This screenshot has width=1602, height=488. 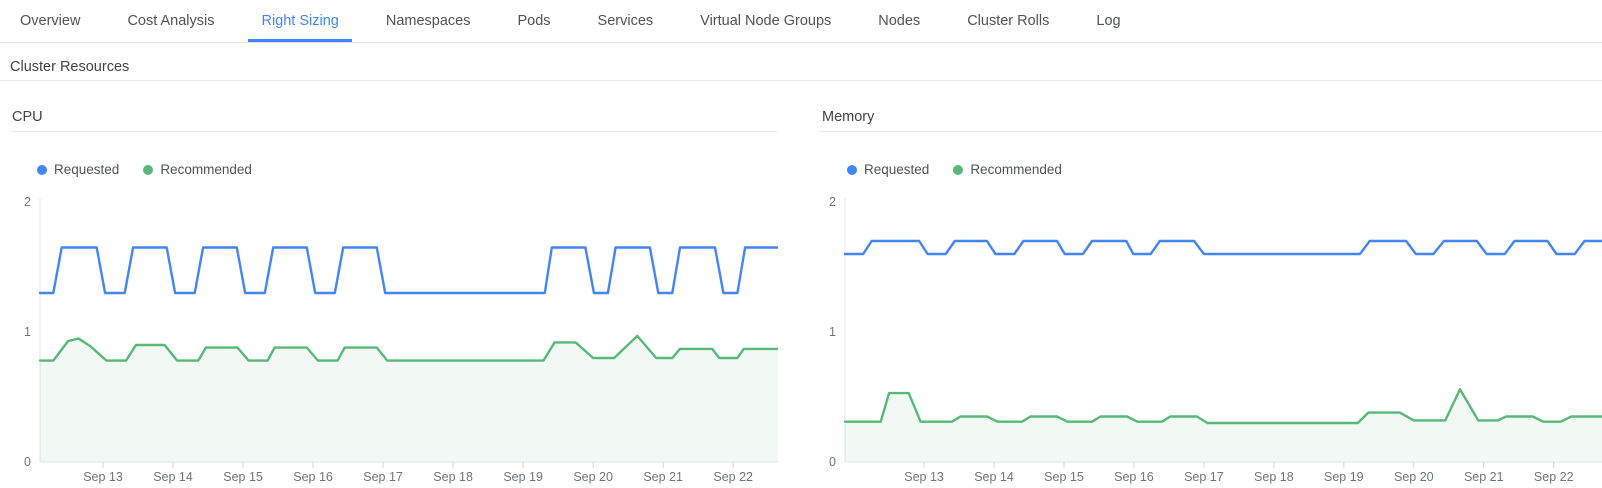 What do you see at coordinates (848, 117) in the screenshot?
I see `chart-title: Memory` at bounding box center [848, 117].